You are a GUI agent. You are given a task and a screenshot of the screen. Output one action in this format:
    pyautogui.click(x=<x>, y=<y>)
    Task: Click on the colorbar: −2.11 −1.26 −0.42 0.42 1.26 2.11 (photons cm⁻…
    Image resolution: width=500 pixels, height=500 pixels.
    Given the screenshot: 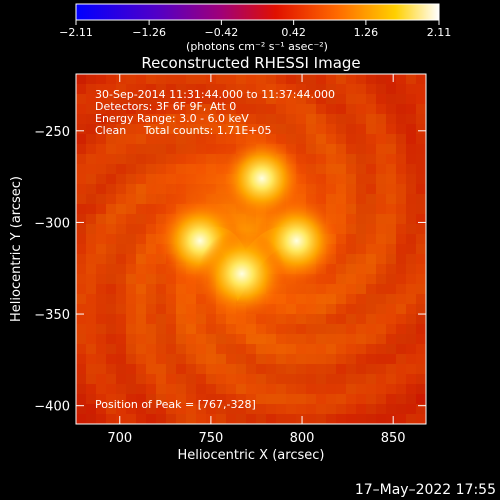 What is the action you would take?
    pyautogui.click(x=255, y=28)
    